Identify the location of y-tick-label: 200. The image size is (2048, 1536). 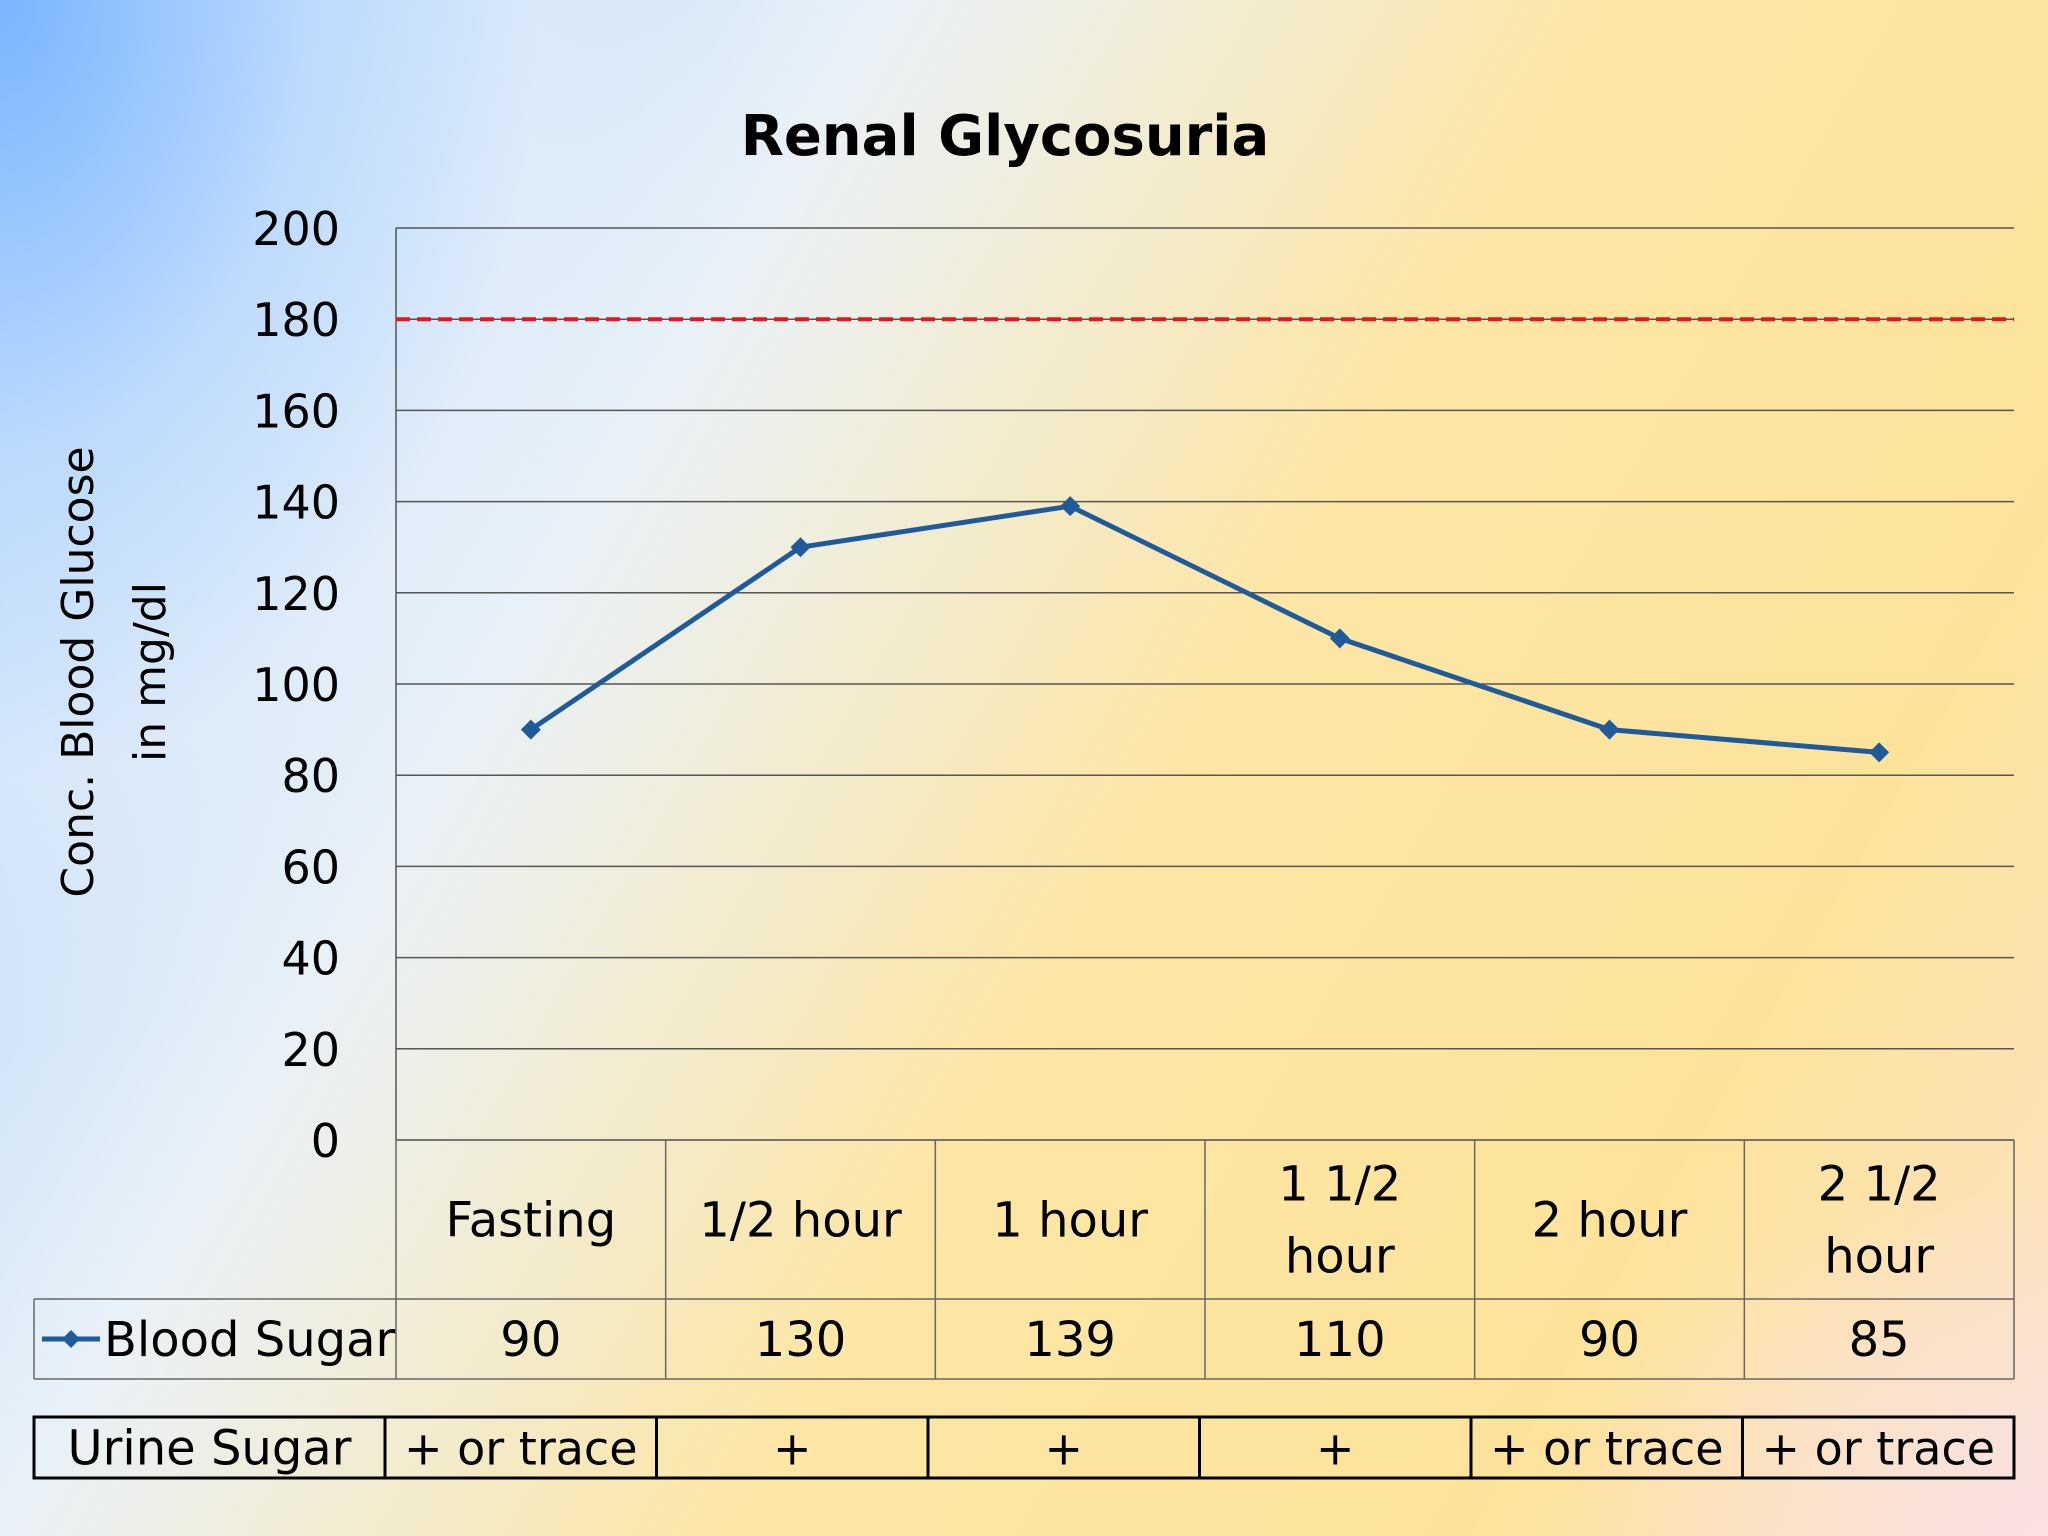
(296, 229).